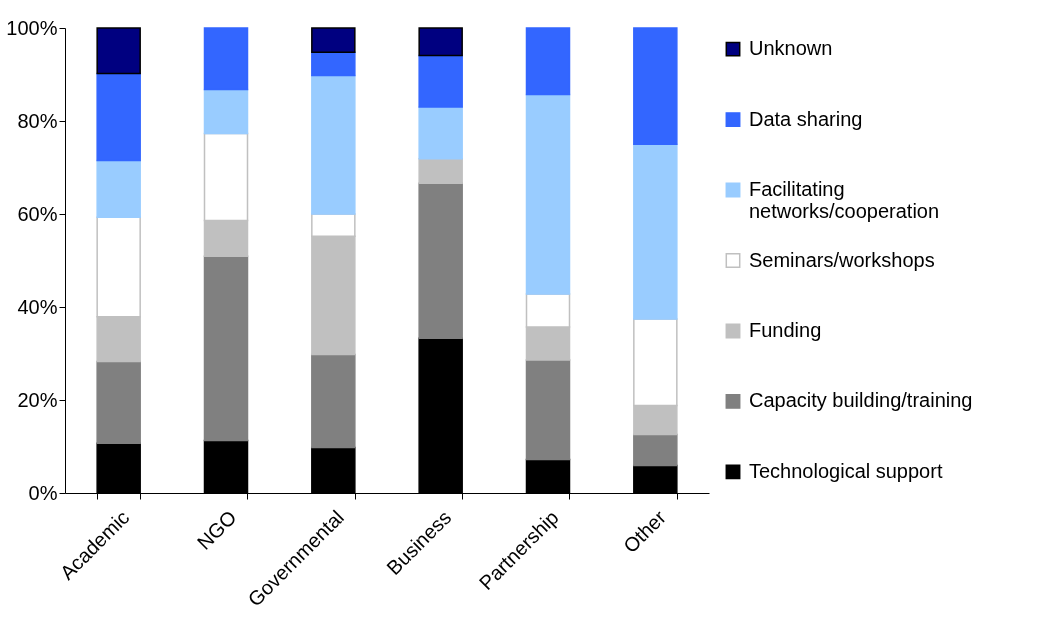 This screenshot has height=626, width=1042. Describe the element at coordinates (806, 118) in the screenshot. I see `legend-label: Data sharing` at that location.